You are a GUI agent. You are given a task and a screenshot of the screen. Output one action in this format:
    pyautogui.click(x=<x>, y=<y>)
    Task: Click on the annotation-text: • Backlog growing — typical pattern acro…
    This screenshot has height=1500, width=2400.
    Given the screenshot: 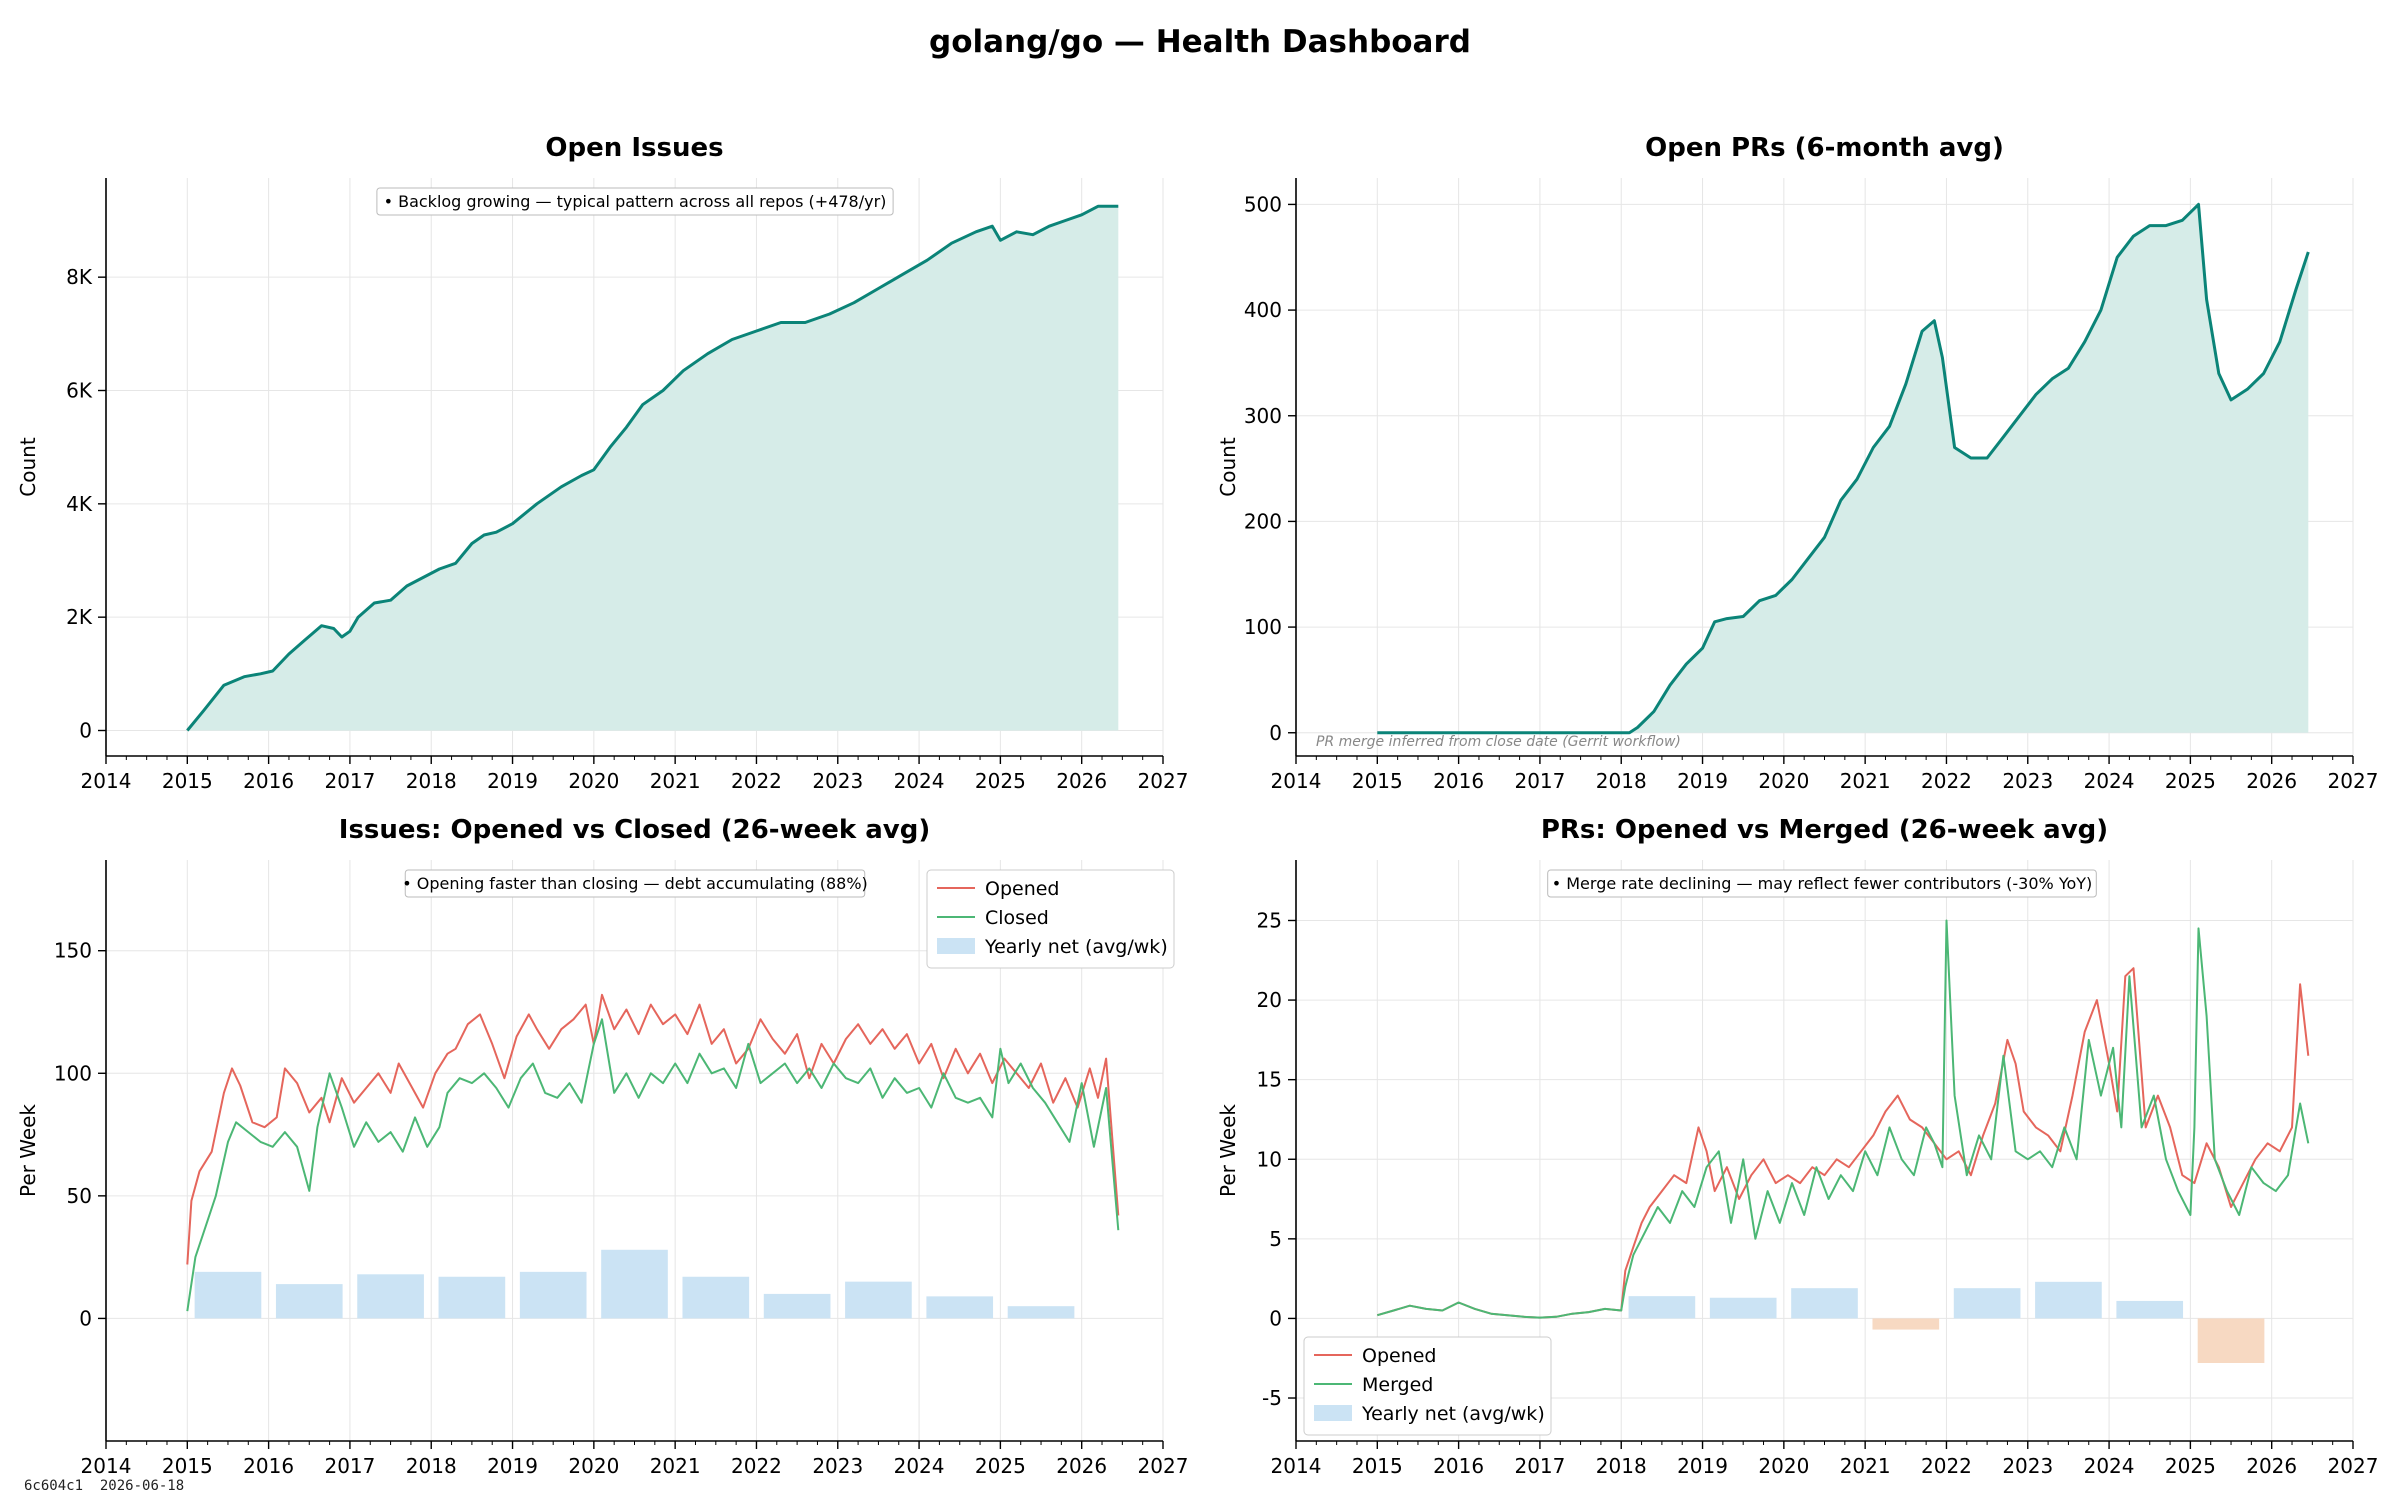 What is the action you would take?
    pyautogui.click(x=635, y=201)
    